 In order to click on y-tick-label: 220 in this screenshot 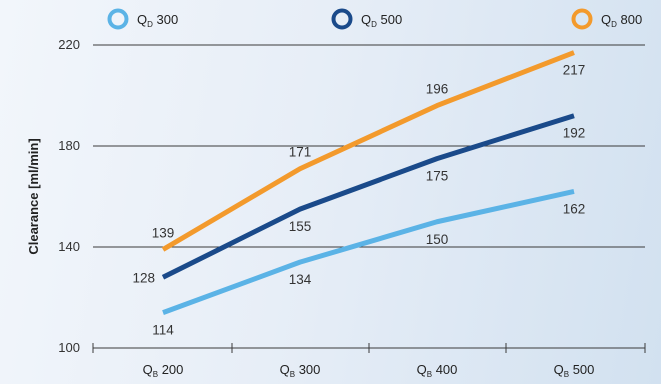, I will do `click(69, 44)`.